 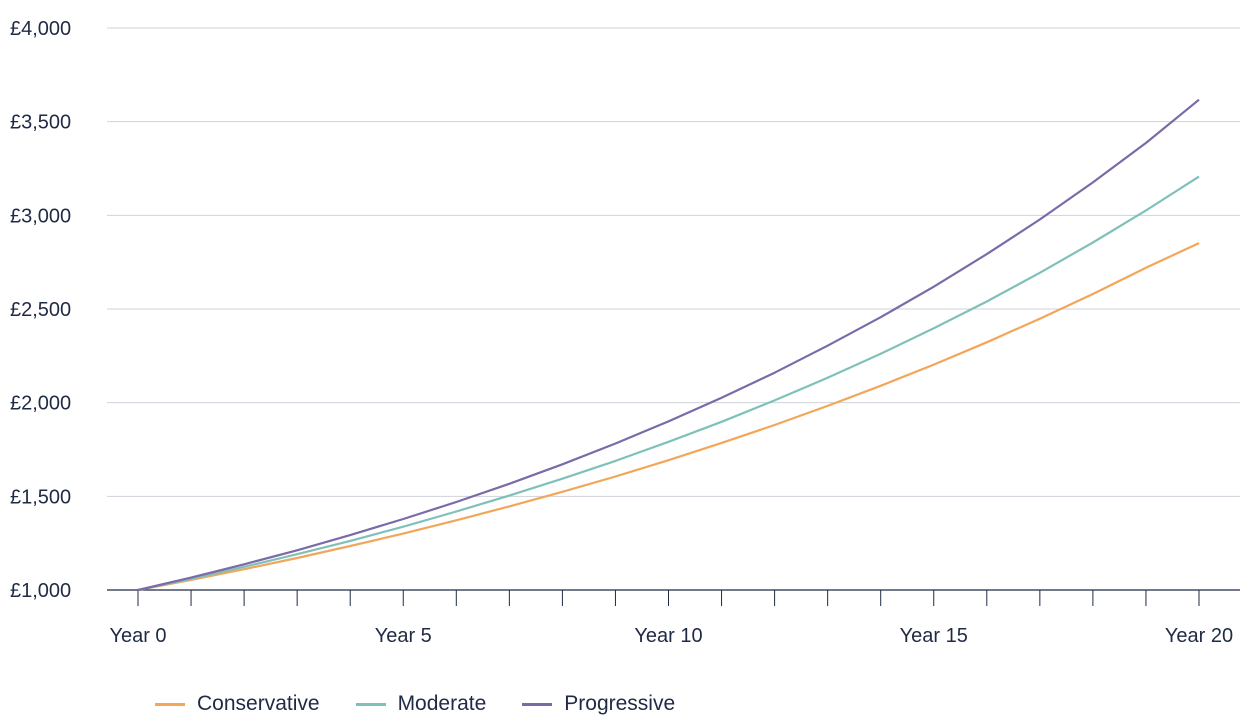 What do you see at coordinates (442, 703) in the screenshot?
I see `legend-label-moderate: Moderate` at bounding box center [442, 703].